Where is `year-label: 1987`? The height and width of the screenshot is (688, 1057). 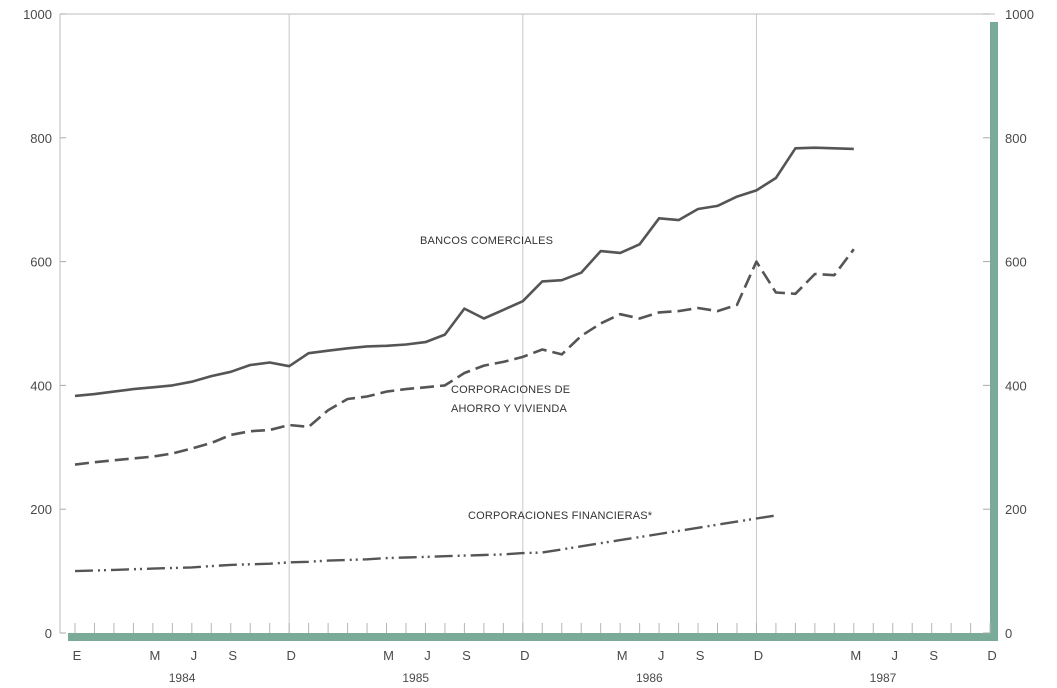
year-label: 1987 is located at coordinates (883, 678).